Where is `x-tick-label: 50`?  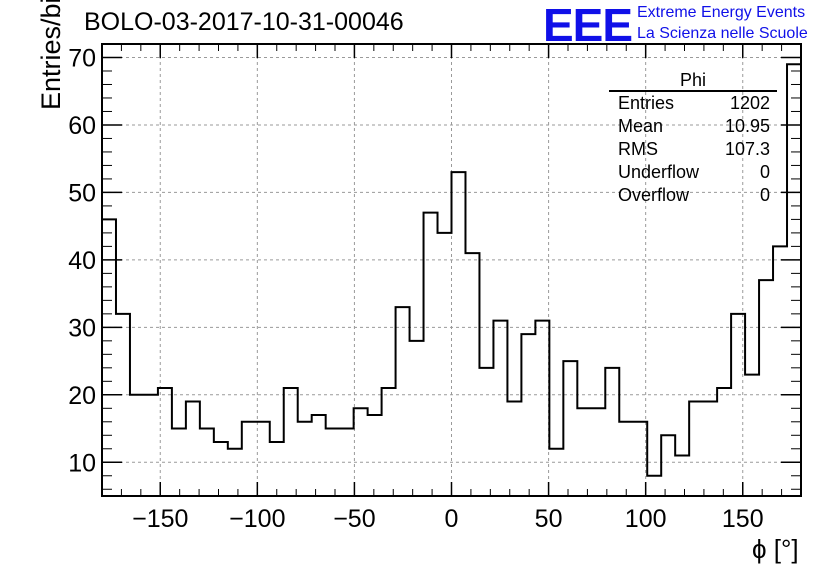 x-tick-label: 50 is located at coordinates (549, 519).